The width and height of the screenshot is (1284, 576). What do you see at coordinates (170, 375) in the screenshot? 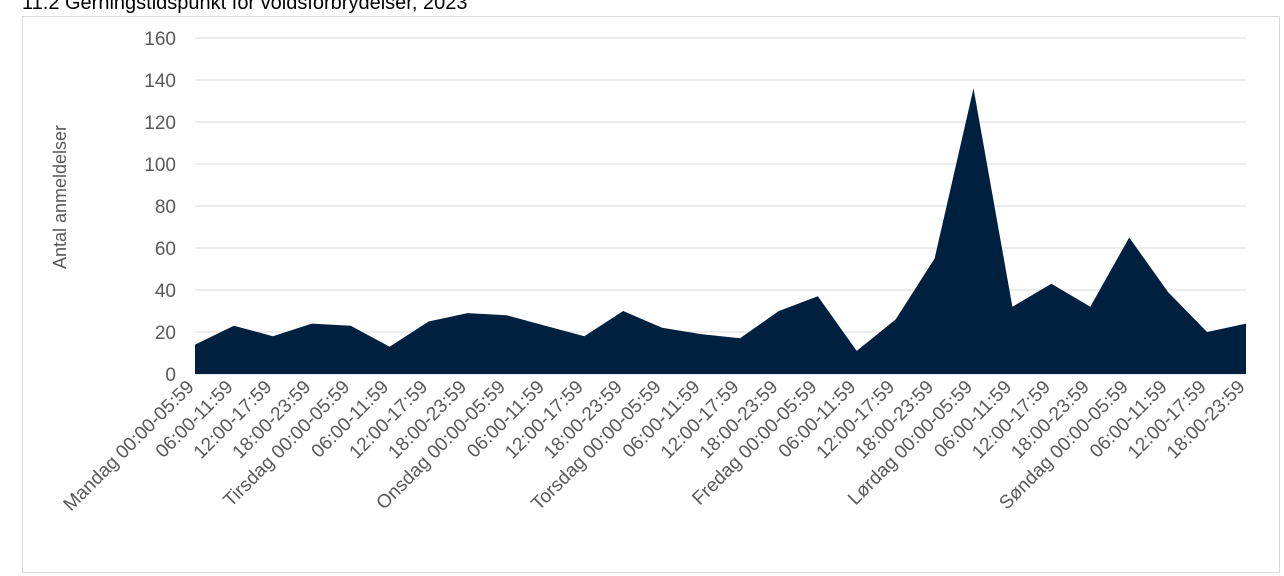
I see `y-tick-label: 0` at bounding box center [170, 375].